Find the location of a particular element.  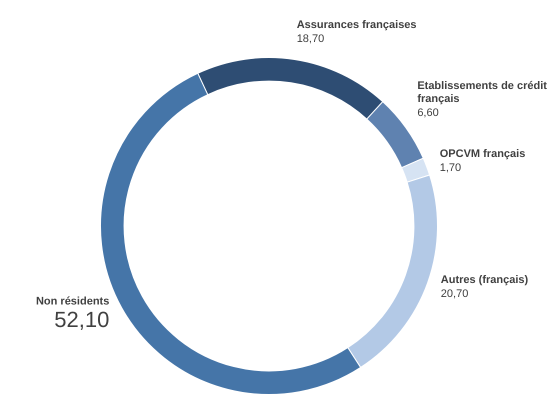

slice-label: Etablissements de crédit français is located at coordinates (482, 93).